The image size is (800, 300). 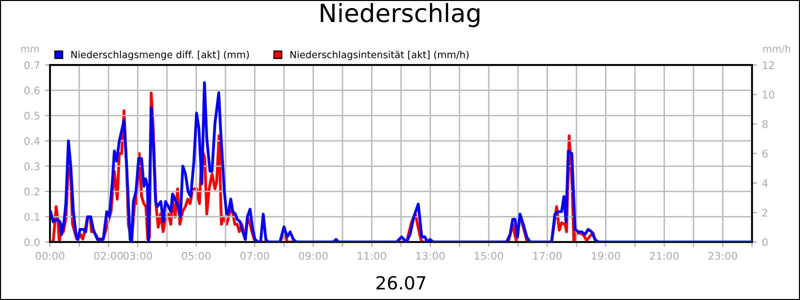 I want to click on x-tick-label: 07:00, so click(x=255, y=256).